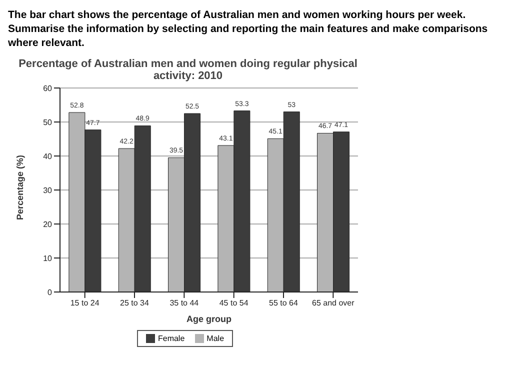  What do you see at coordinates (170, 338) in the screenshot?
I see `legend-label: Female` at bounding box center [170, 338].